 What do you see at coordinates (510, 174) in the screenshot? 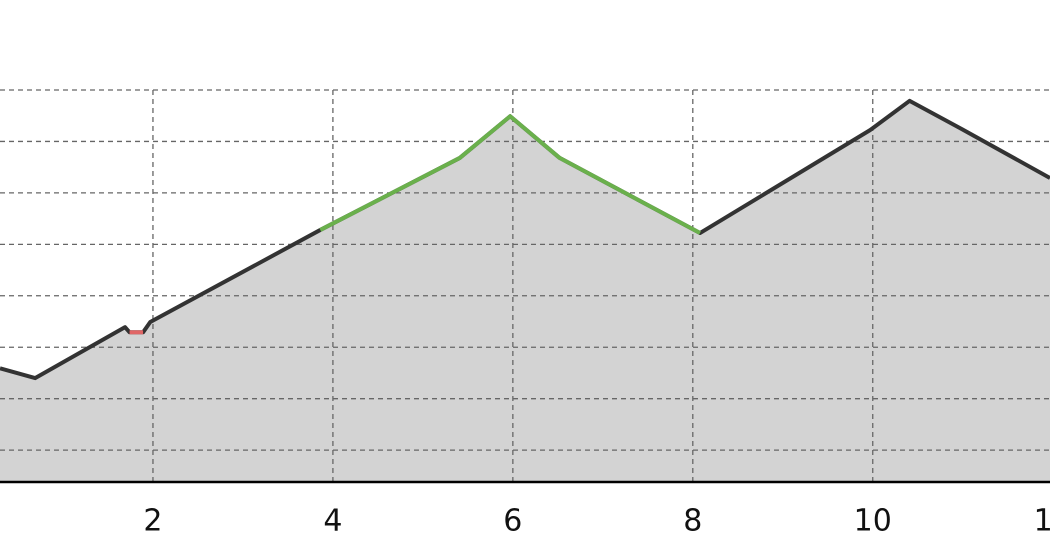
I see `line` at bounding box center [510, 174].